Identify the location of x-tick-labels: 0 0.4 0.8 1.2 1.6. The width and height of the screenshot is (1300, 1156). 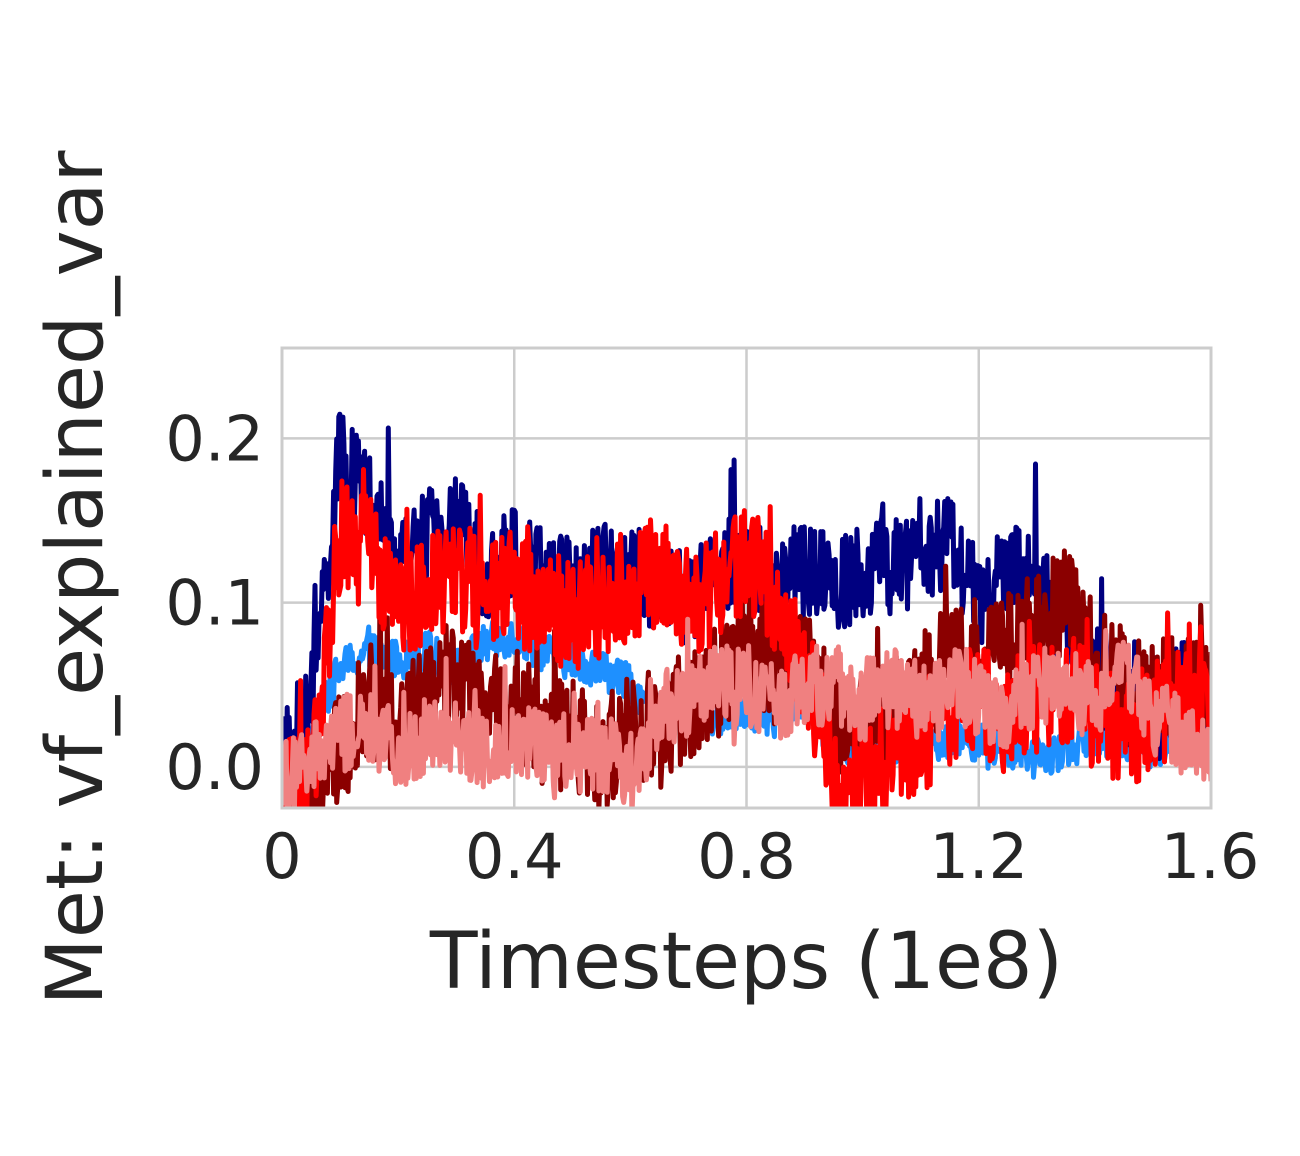
(760, 856).